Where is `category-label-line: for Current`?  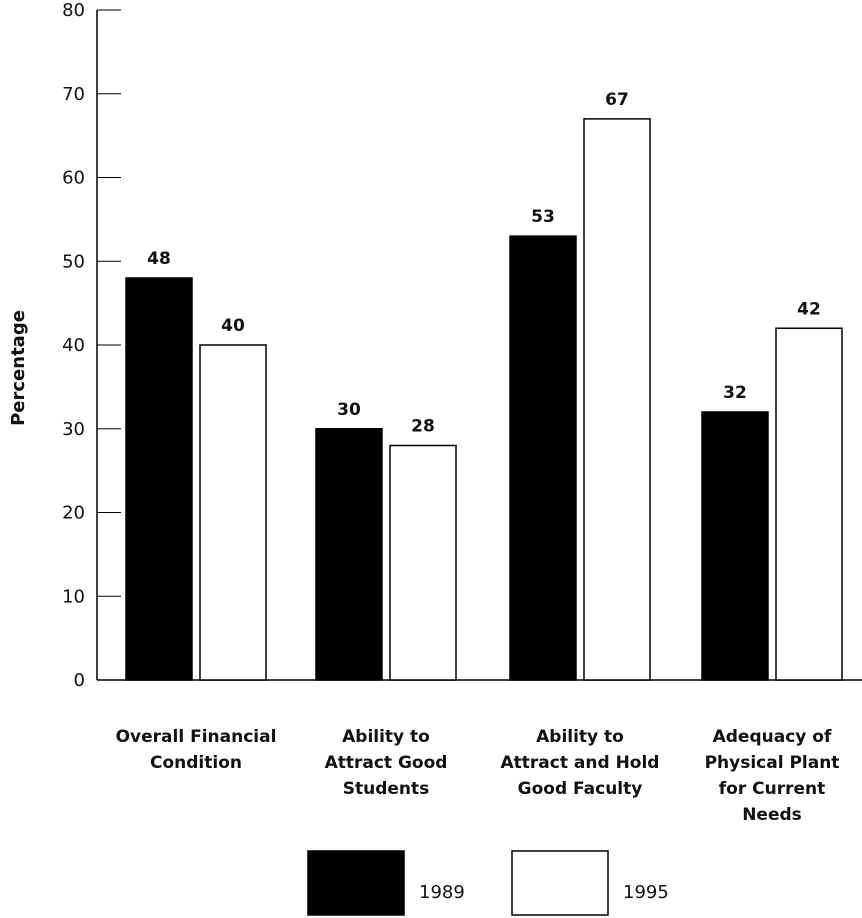 category-label-line: for Current is located at coordinates (772, 789).